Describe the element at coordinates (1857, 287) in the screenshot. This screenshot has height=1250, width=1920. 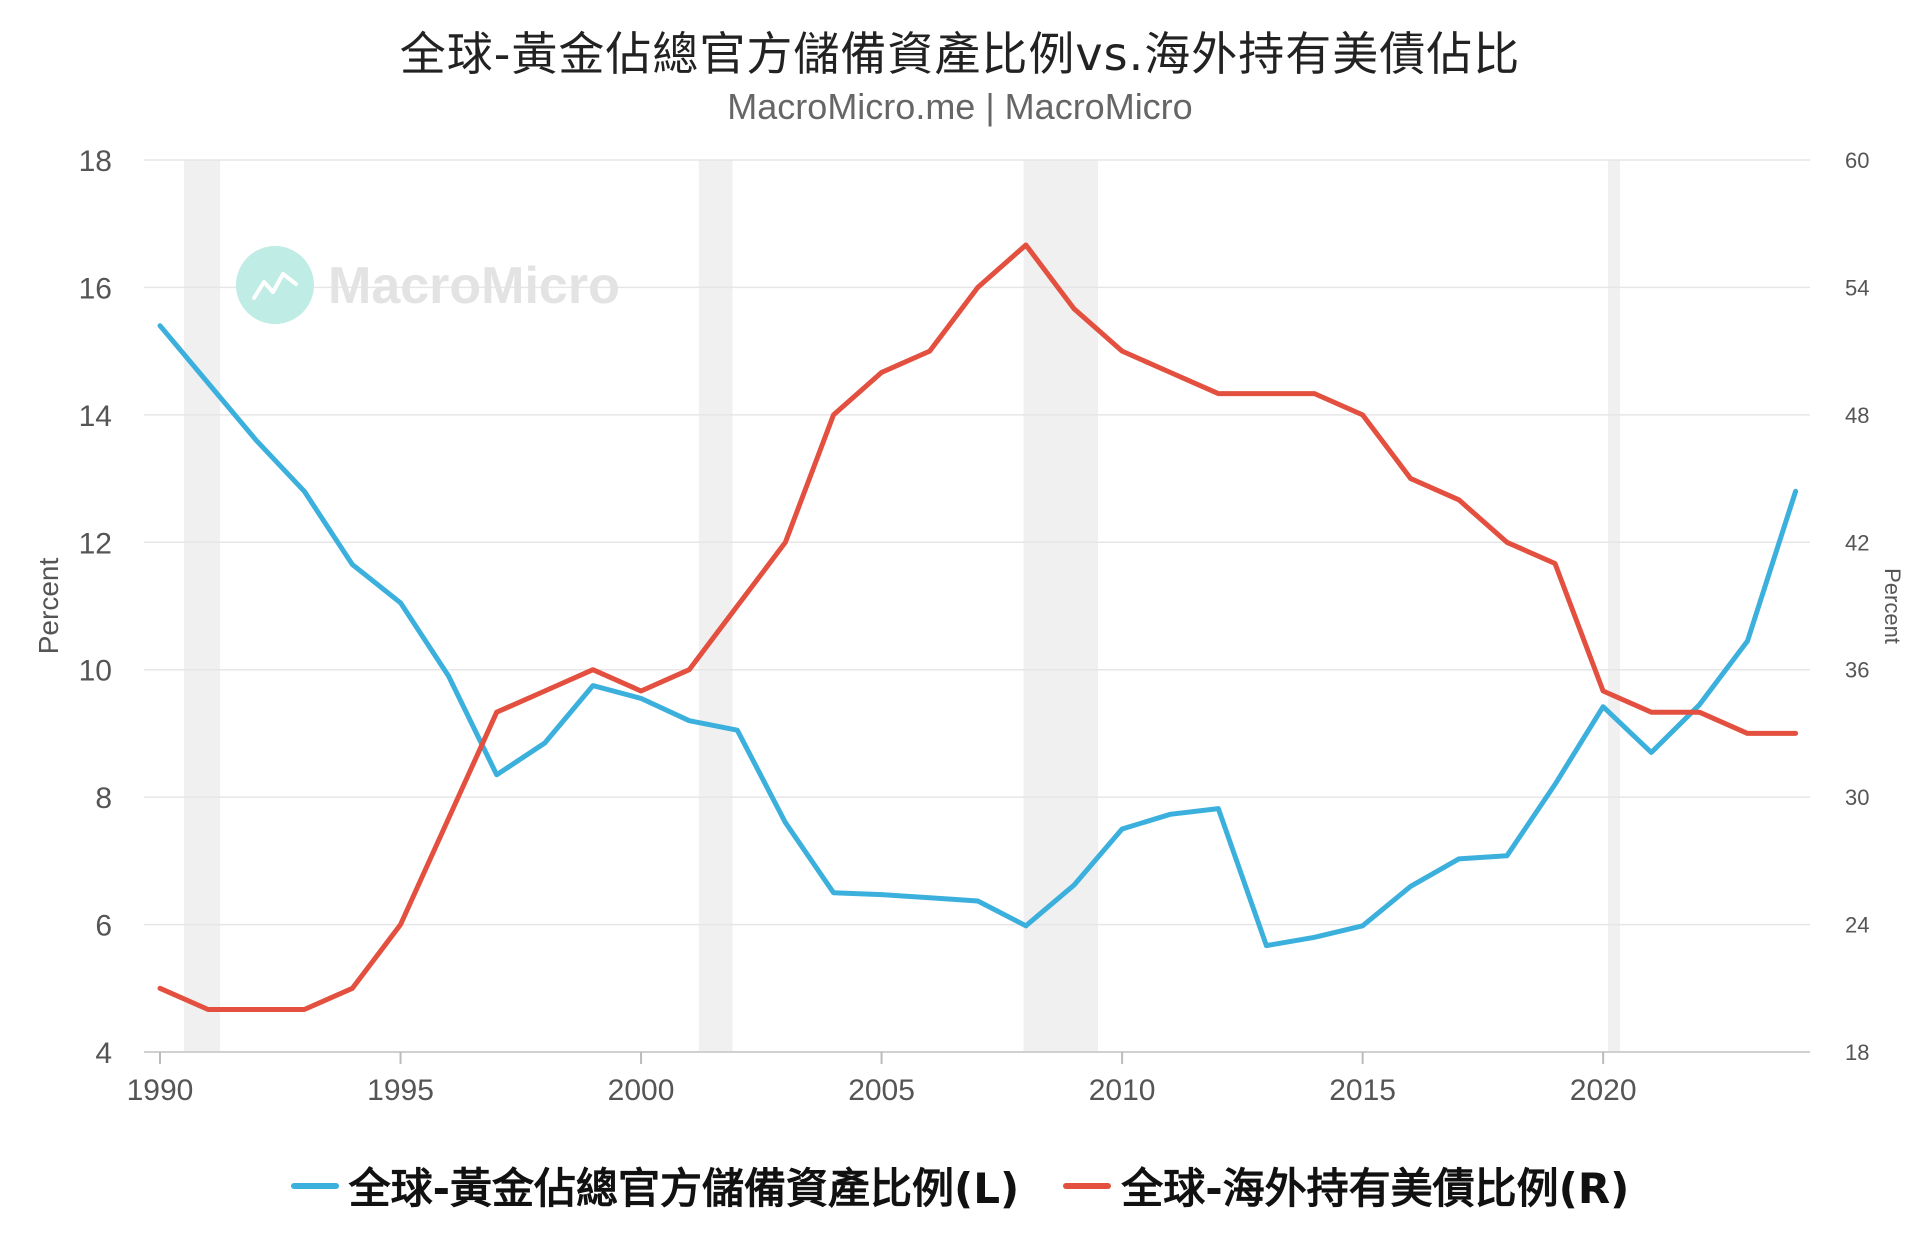
I see `y-right-tick-label: 54` at that location.